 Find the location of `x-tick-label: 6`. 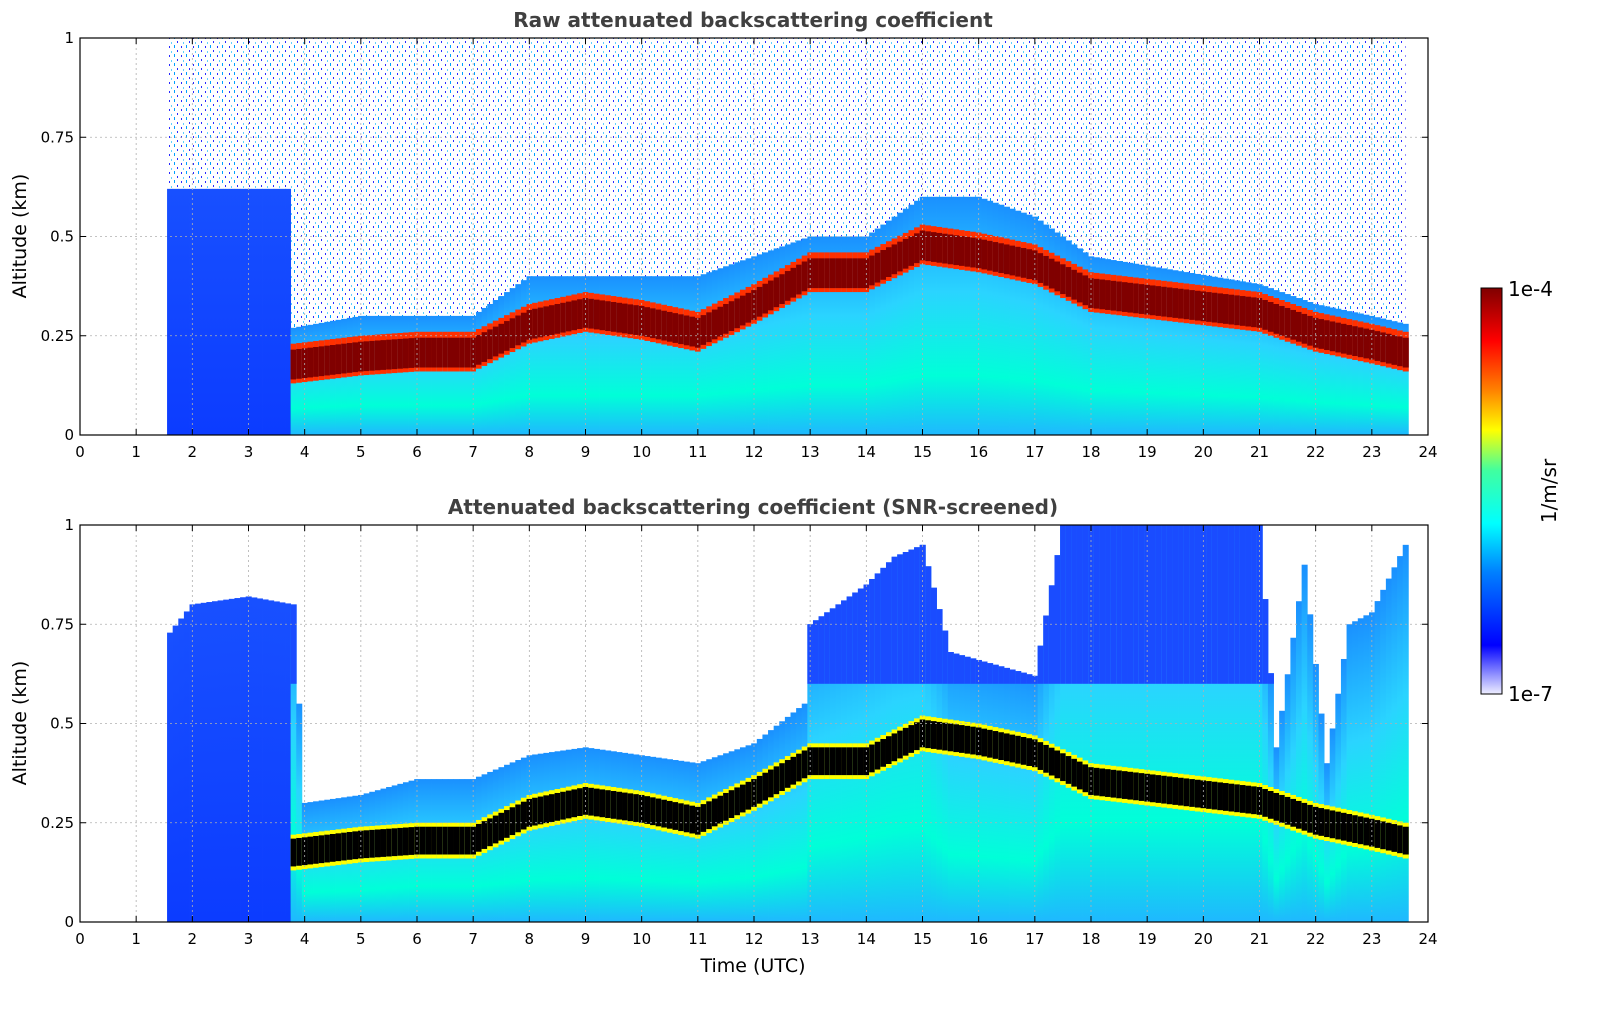

x-tick-label: 6 is located at coordinates (417, 939).